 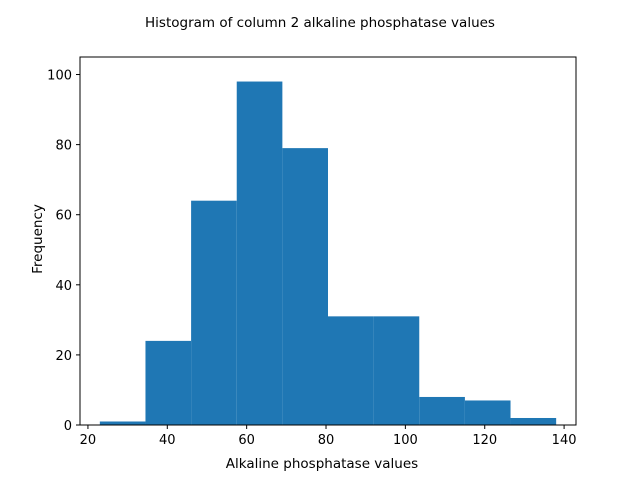 I want to click on y-tick-label: 100, so click(x=59, y=76).